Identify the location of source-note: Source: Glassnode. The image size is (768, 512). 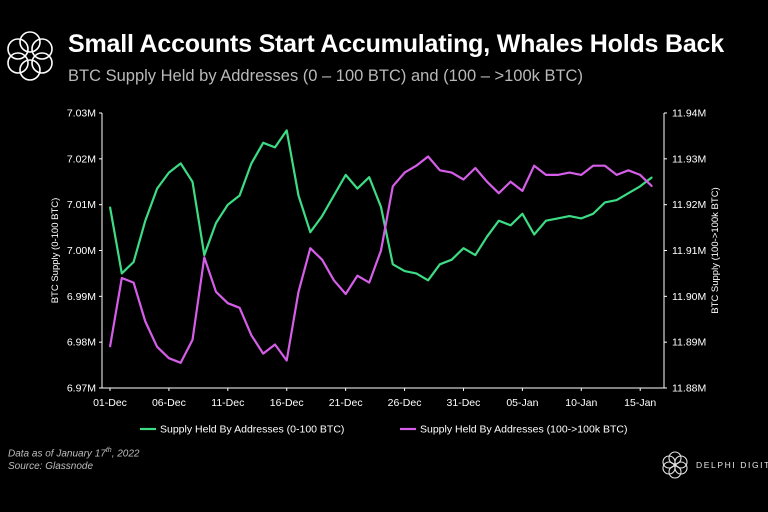
(51, 466).